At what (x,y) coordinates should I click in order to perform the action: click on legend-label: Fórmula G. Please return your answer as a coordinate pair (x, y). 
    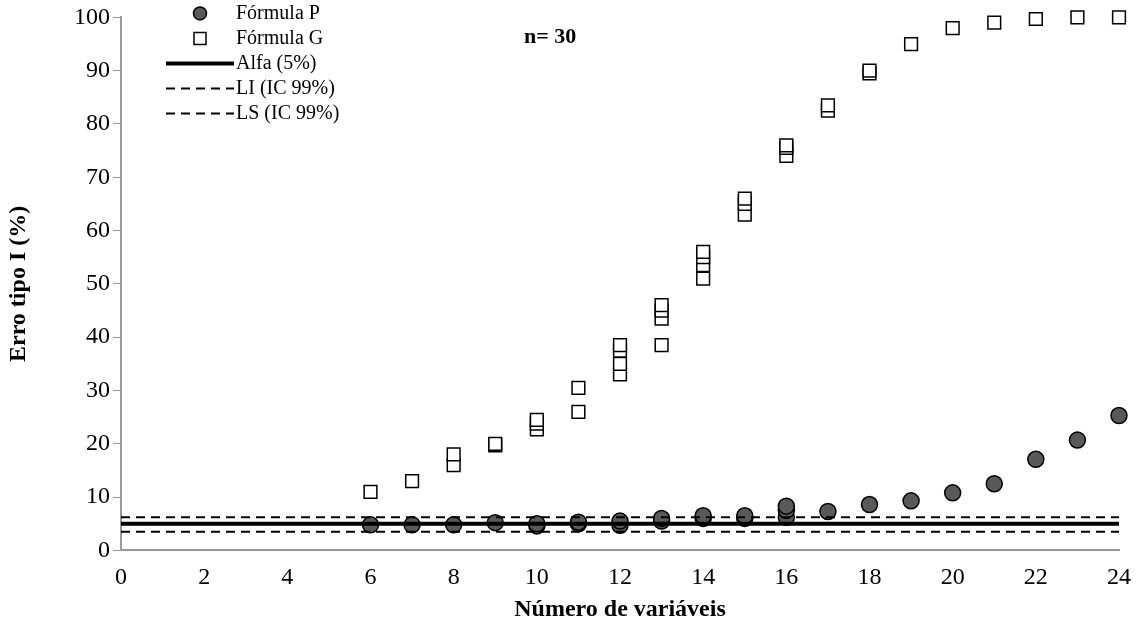
    Looking at the image, I should click on (280, 36).